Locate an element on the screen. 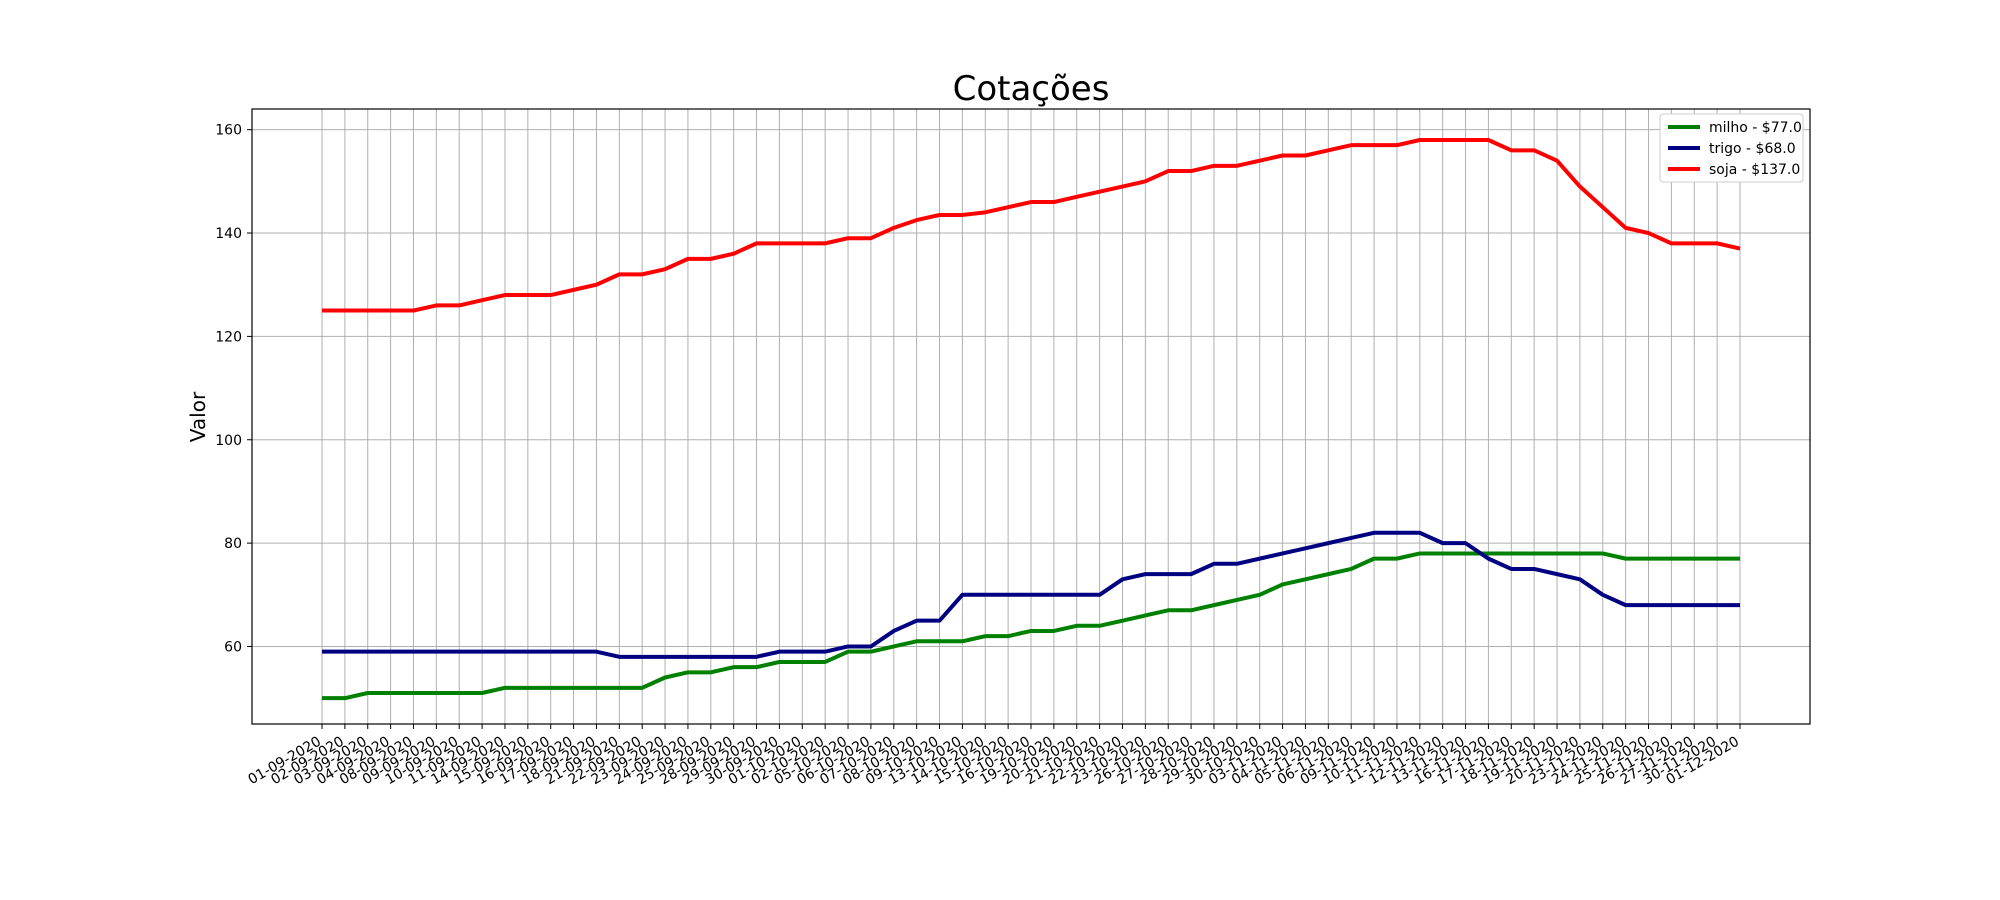 This screenshot has width=2000, height=900. legend: milho - $77.0 trigo - $68.0 soja - $137.0 is located at coordinates (1731, 148).